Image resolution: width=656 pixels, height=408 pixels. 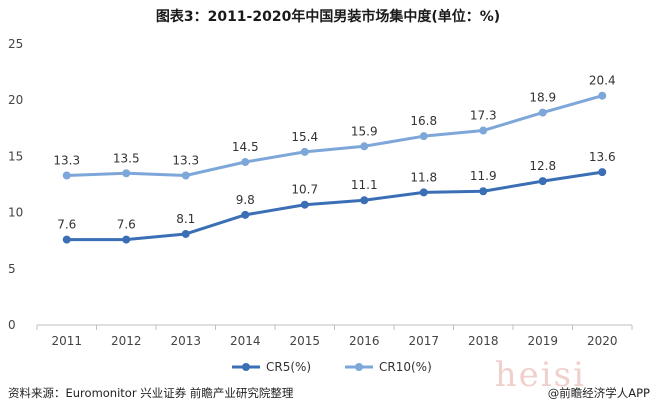 I want to click on data-label: 13.6, so click(x=602, y=157).